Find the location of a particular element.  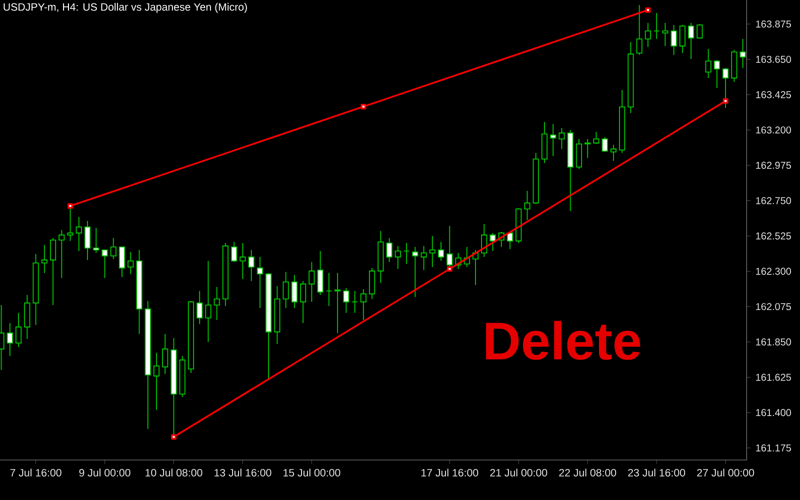

x-tick-label: 21 Jul 00:00 is located at coordinates (519, 472).